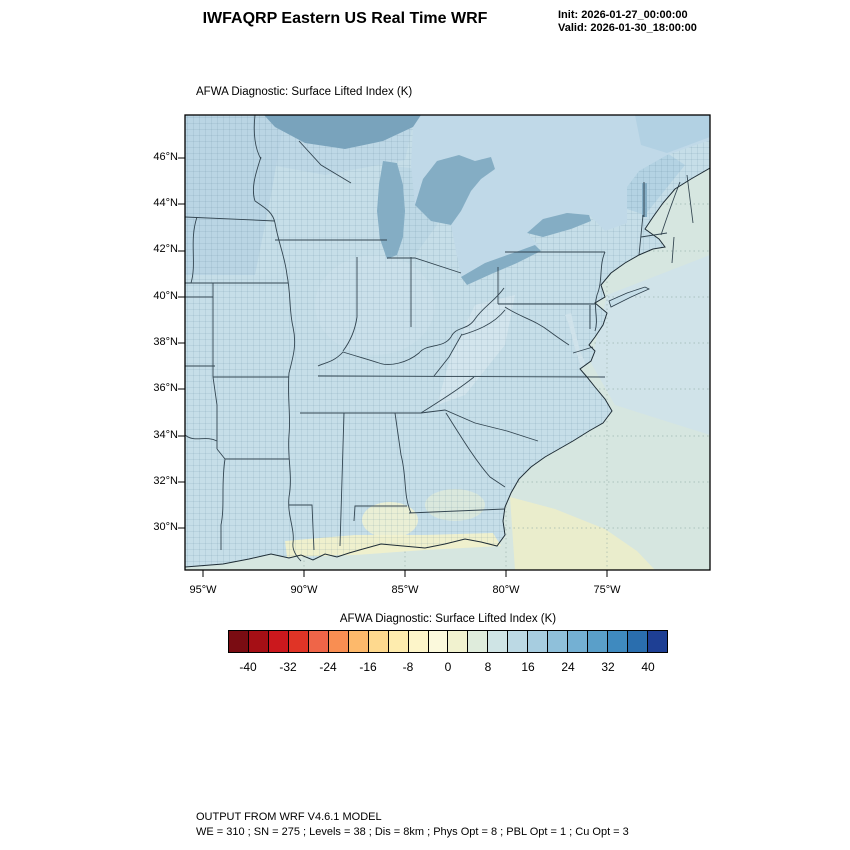 This screenshot has height=850, width=850. Describe the element at coordinates (304, 590) in the screenshot. I see `lon-tick-label: 90°W` at that location.